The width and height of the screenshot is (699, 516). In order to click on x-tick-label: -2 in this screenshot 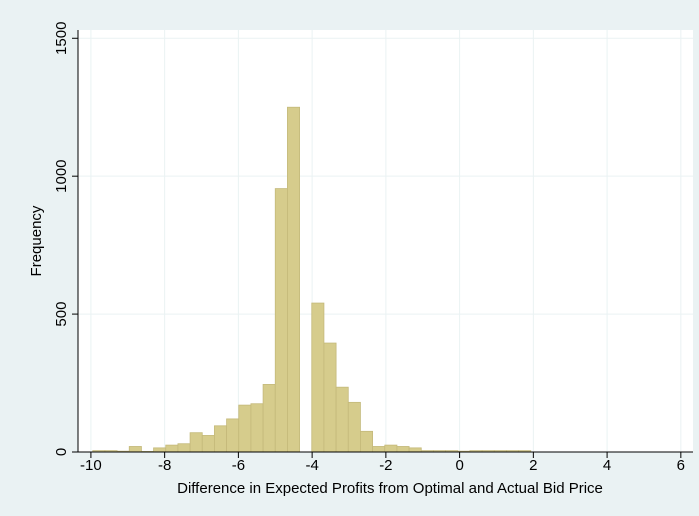, I will do `click(385, 465)`.